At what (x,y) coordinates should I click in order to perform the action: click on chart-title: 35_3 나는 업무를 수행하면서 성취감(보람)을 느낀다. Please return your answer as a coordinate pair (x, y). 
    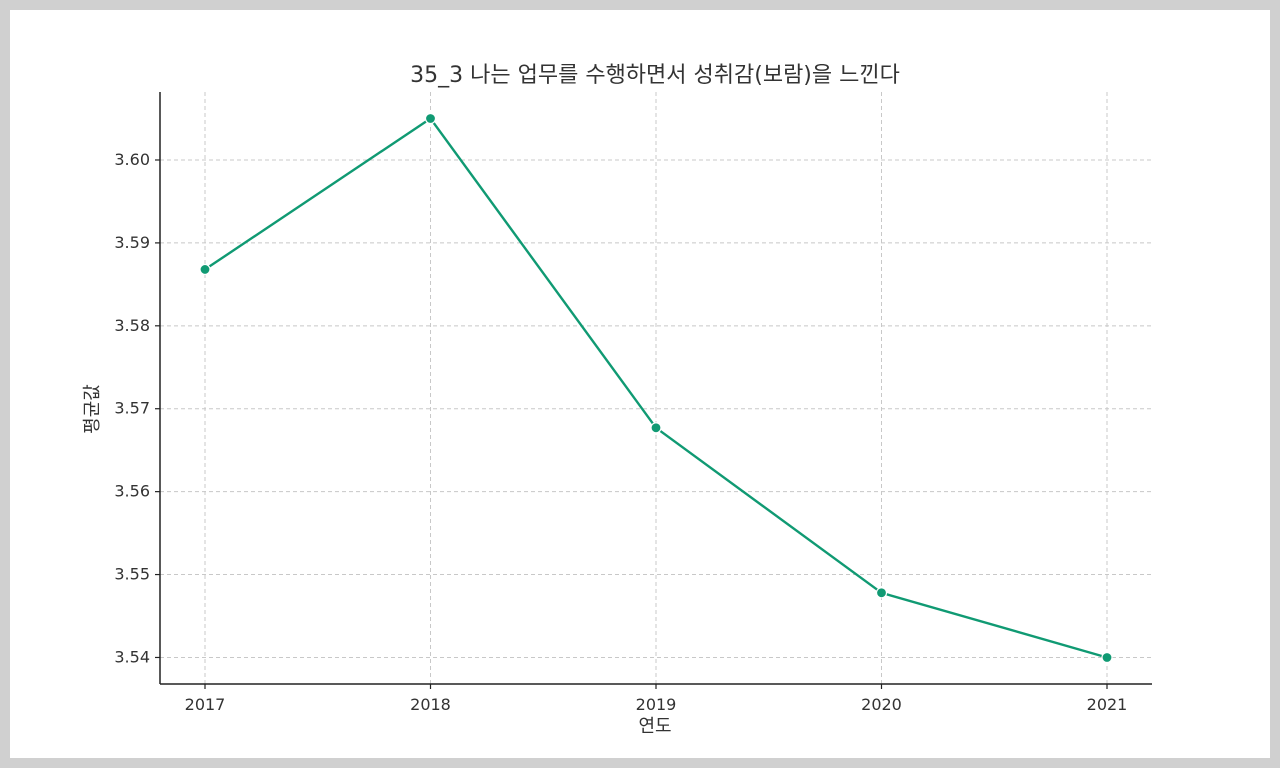
    Looking at the image, I should click on (655, 75).